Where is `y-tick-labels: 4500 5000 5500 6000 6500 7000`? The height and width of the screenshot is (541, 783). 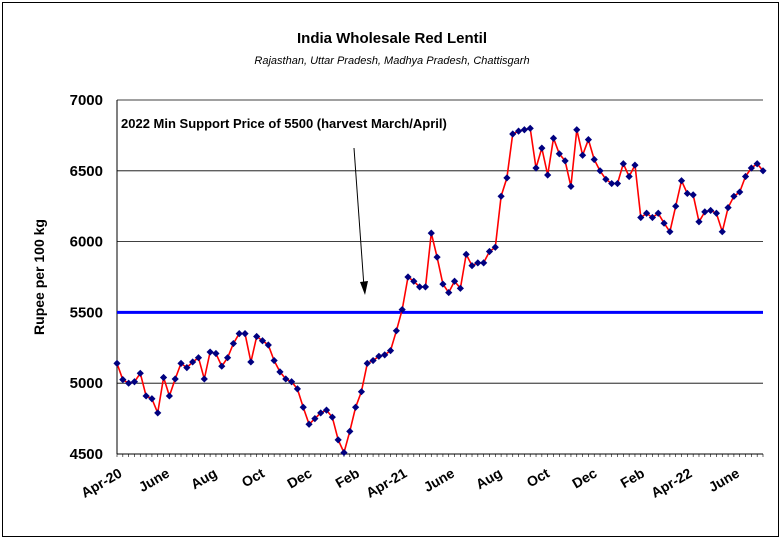 y-tick-labels: 4500 5000 5500 6000 6500 7000 is located at coordinates (86, 277).